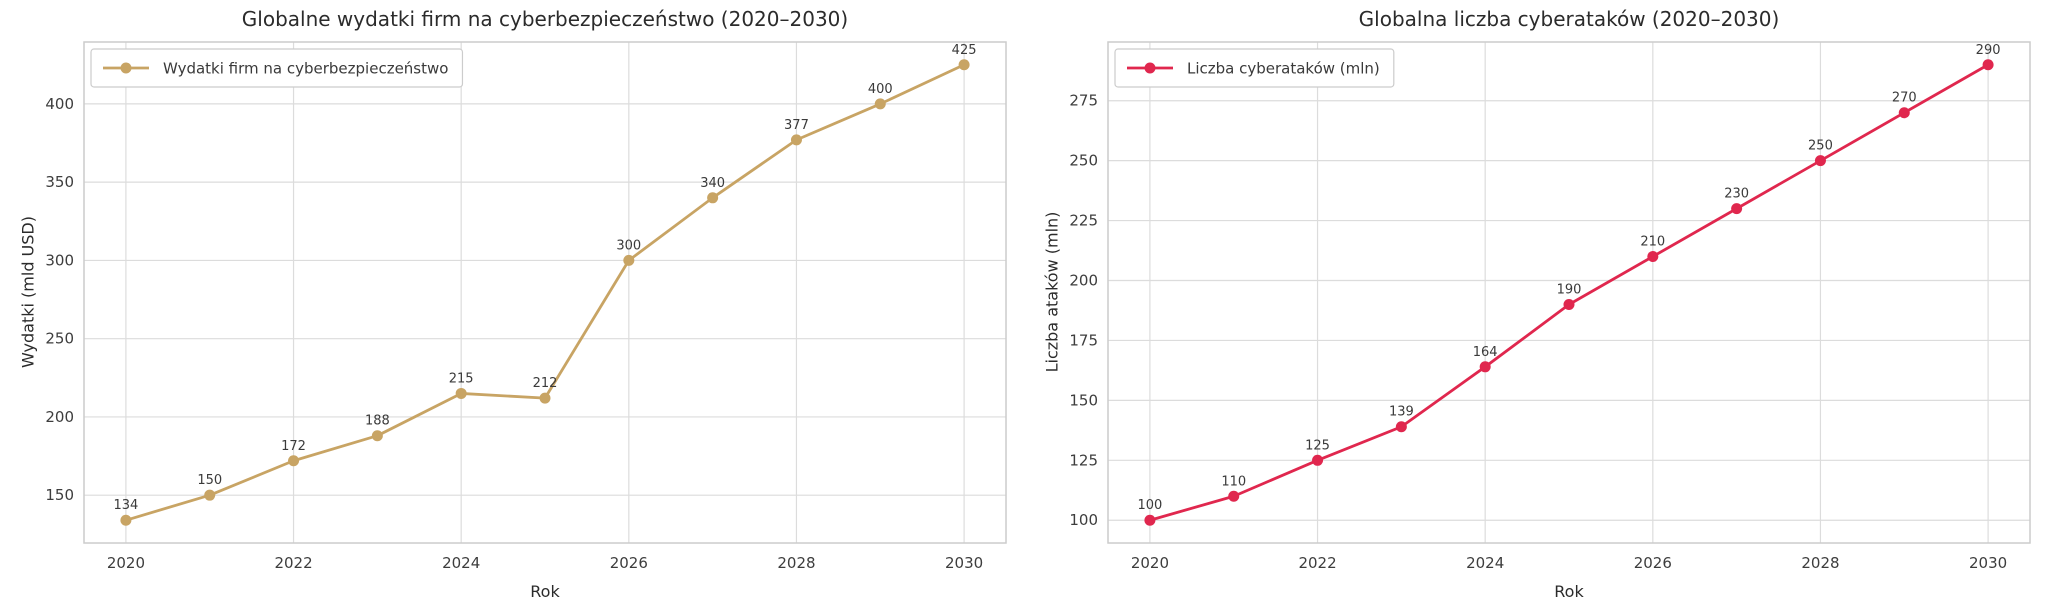 The width and height of the screenshot is (2048, 614). Describe the element at coordinates (1820, 146) in the screenshot. I see `data-point-label: 250` at that location.